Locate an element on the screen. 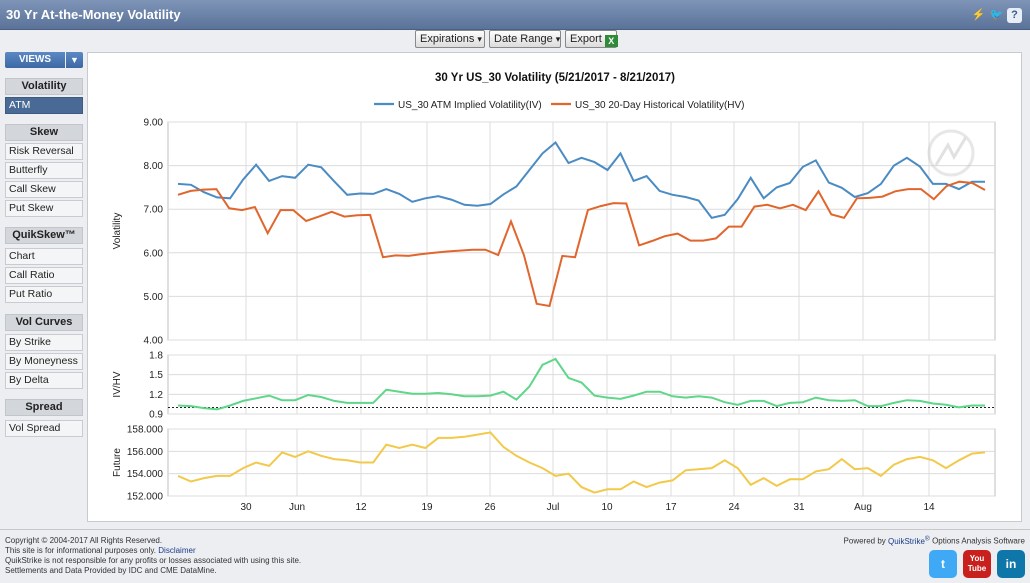 The image size is (1030, 583). help-icon: ? is located at coordinates (1014, 15).